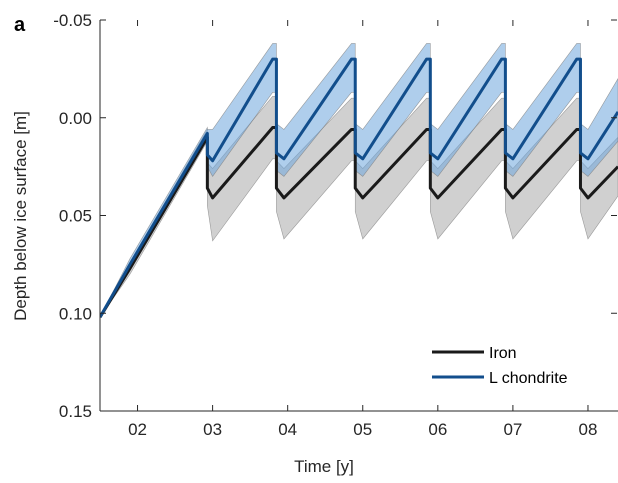 This screenshot has width=618, height=483. Describe the element at coordinates (503, 353) in the screenshot. I see `legend-label-iron: Iron` at that location.